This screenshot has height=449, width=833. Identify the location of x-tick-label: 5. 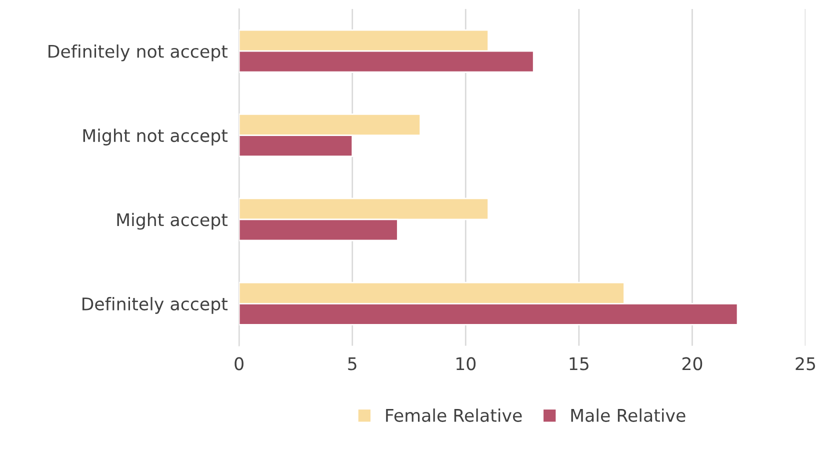
(352, 363).